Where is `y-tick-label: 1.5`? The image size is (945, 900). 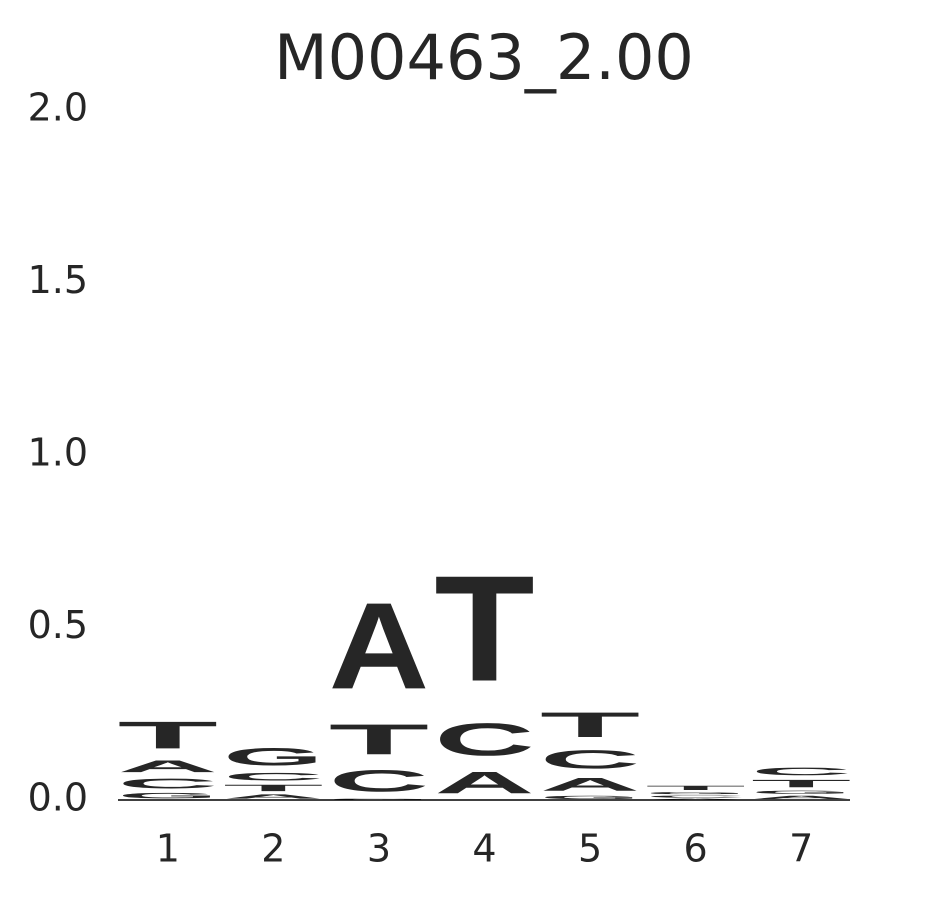 y-tick-label: 1.5 is located at coordinates (58, 280).